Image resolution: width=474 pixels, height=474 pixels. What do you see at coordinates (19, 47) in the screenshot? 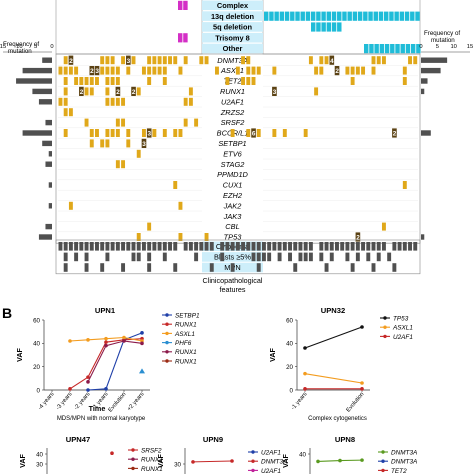
I see `left-axis-tick: 10` at bounding box center [19, 47].